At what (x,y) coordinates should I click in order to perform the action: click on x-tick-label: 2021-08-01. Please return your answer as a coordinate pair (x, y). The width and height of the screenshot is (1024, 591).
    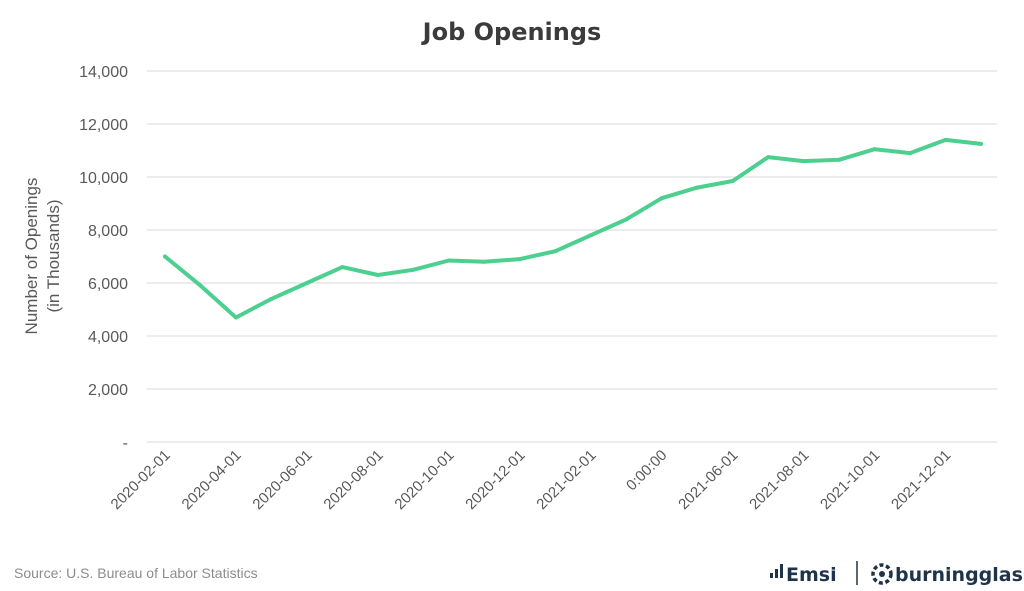
    Looking at the image, I should click on (779, 480).